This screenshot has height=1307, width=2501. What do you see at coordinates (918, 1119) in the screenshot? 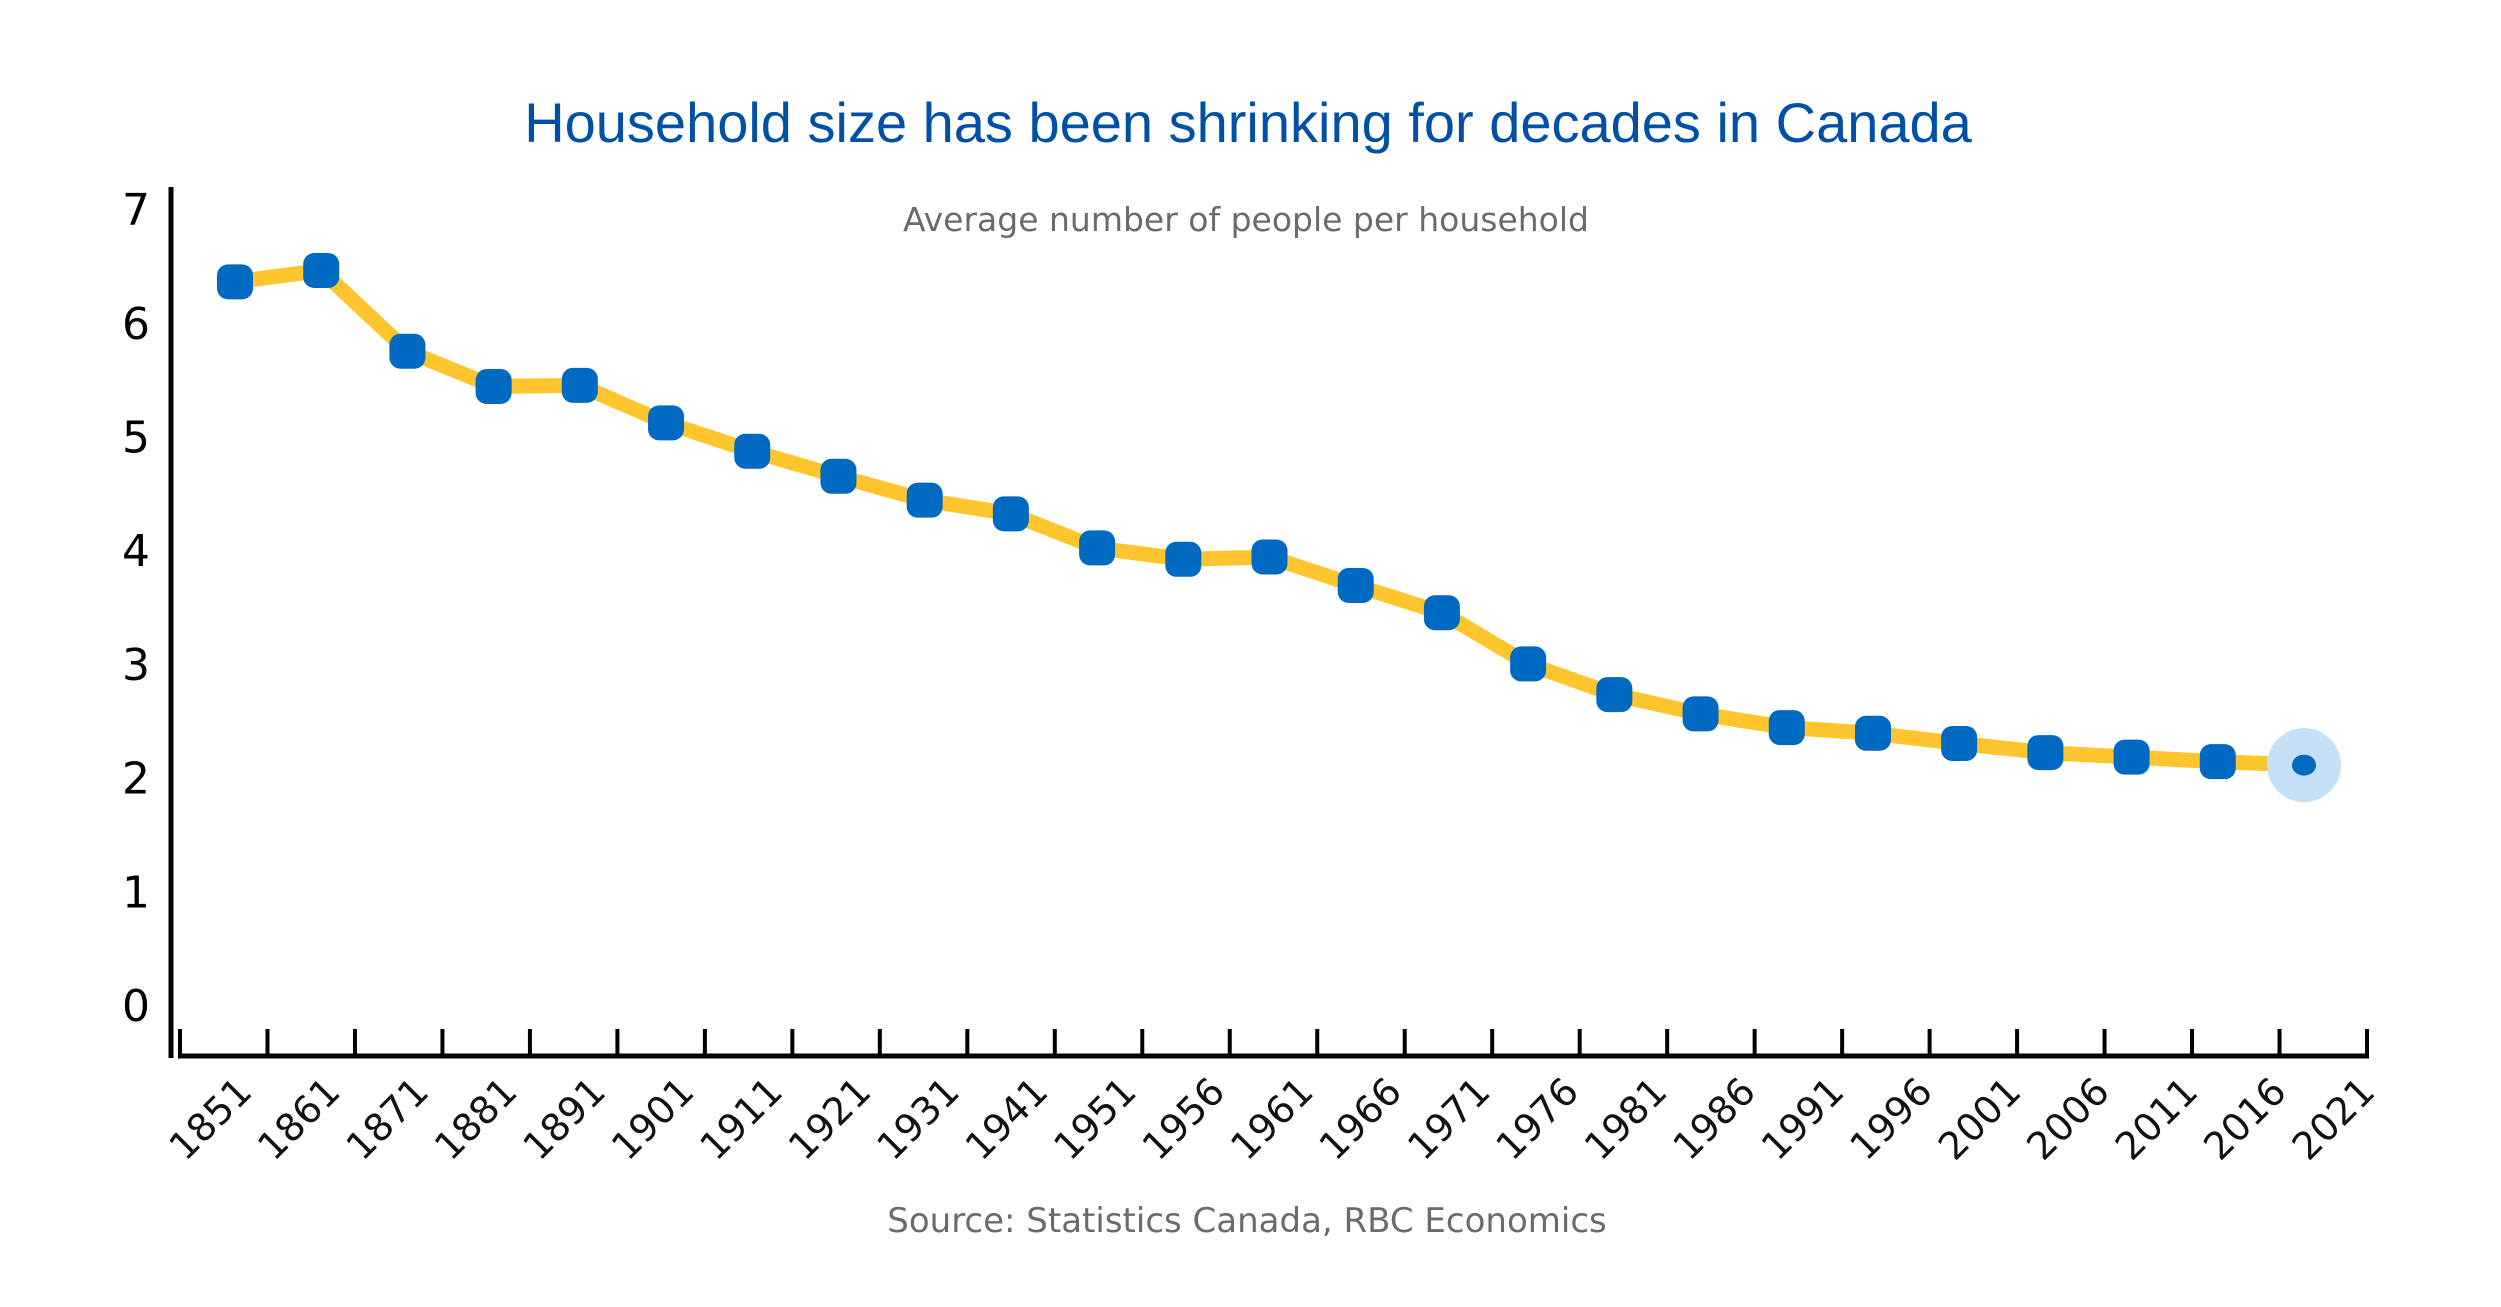
I see `x-tick-label: 1931` at bounding box center [918, 1119].